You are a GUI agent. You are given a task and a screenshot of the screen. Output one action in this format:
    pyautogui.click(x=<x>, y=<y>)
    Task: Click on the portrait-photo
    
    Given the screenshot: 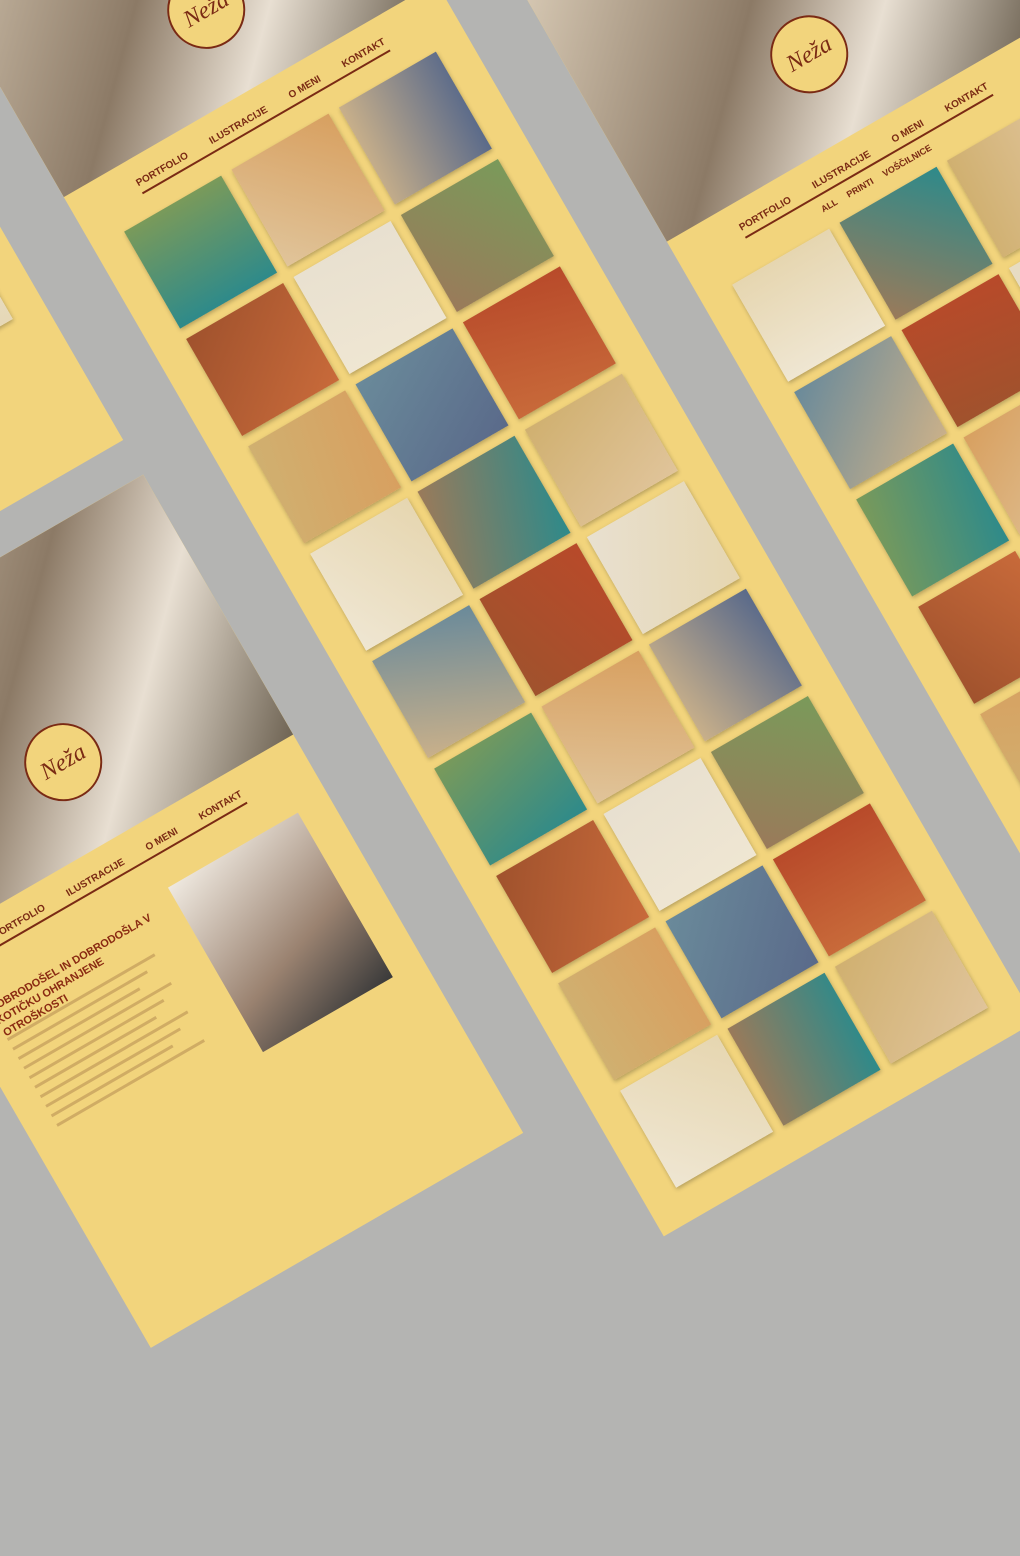 What is the action you would take?
    pyautogui.click(x=280, y=932)
    